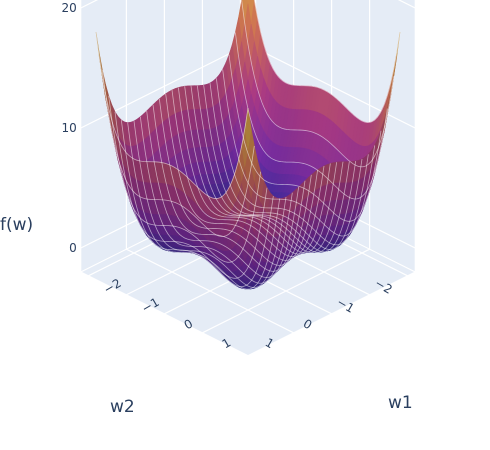 This screenshot has height=450, width=490. What do you see at coordinates (16, 225) in the screenshot?
I see `z-axis-title: f(w)` at bounding box center [16, 225].